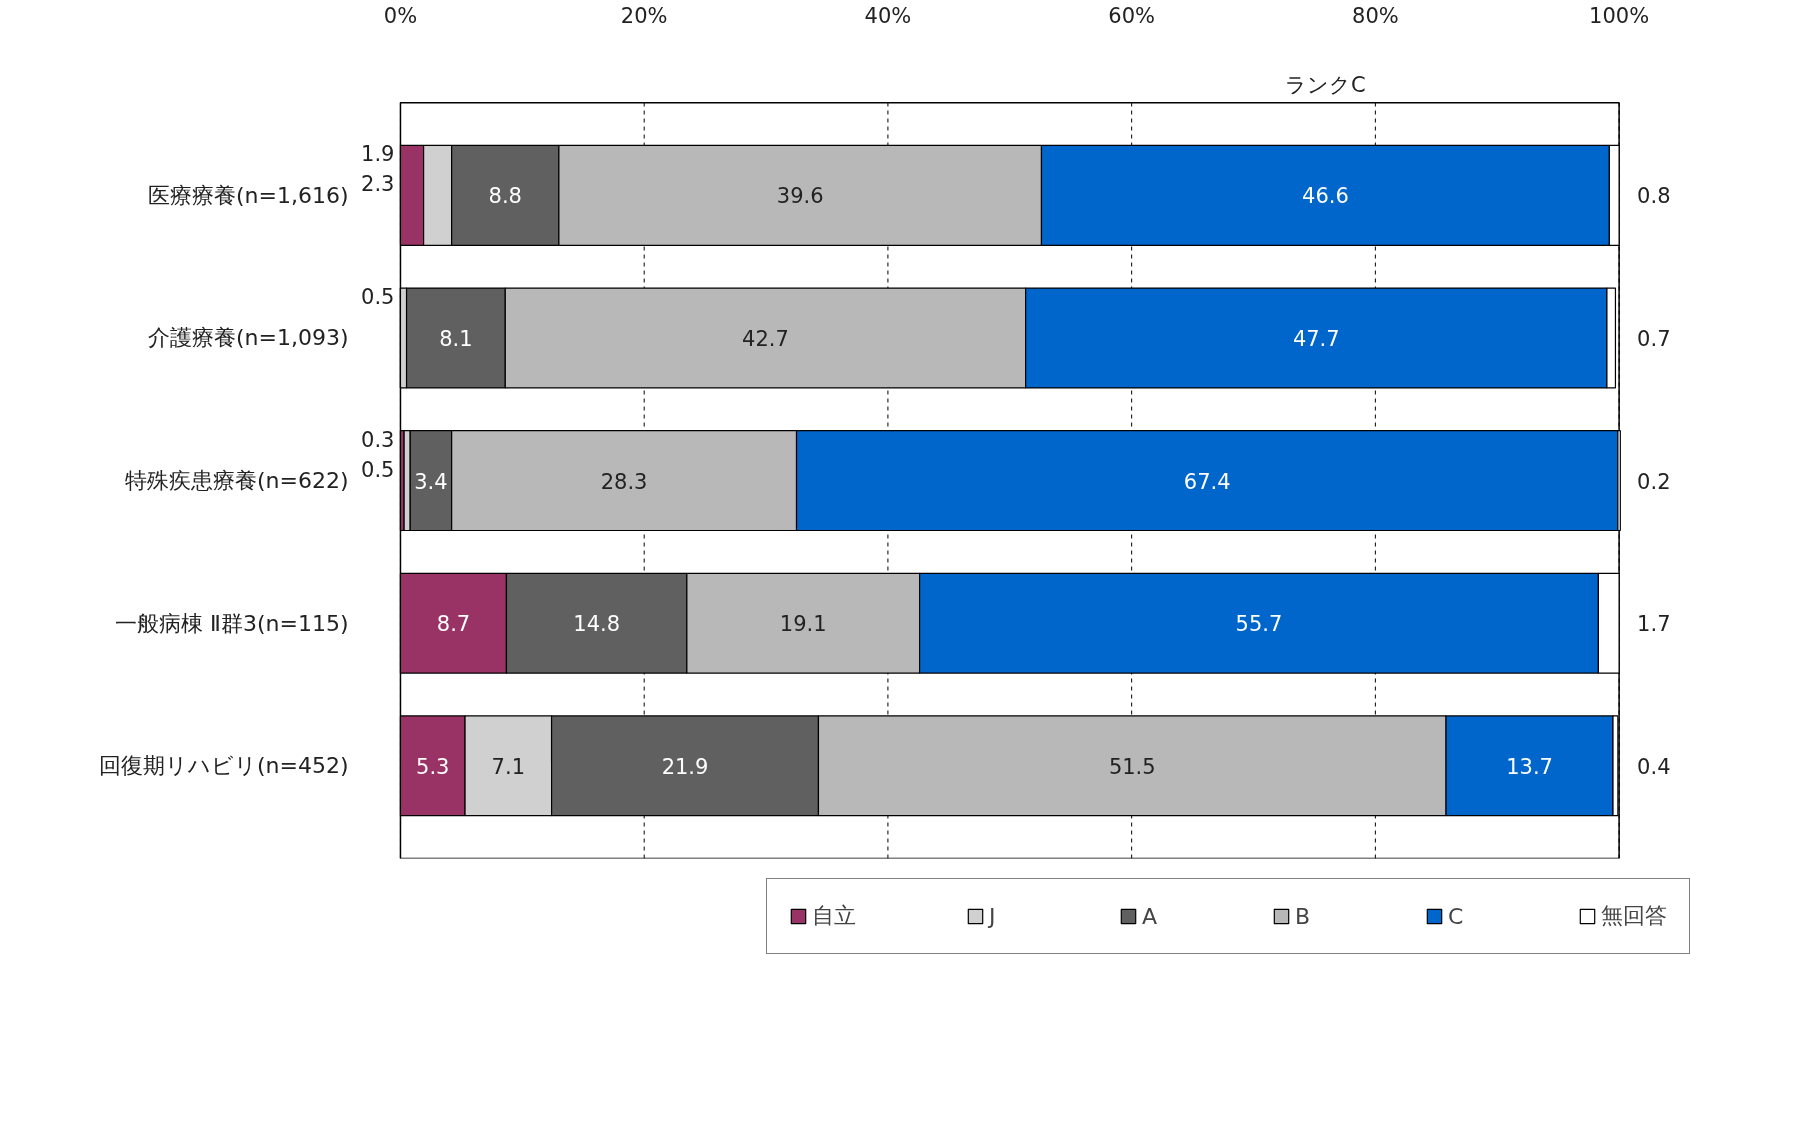 The width and height of the screenshot is (1818, 1126). I want to click on x-tick-label: 100%, so click(1619, 15).